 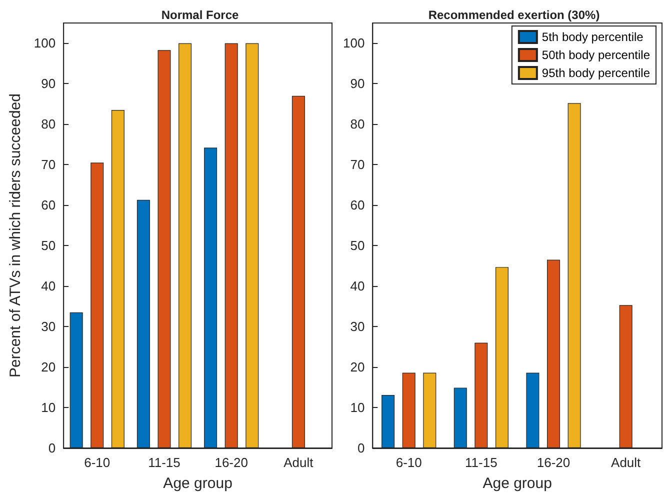 What do you see at coordinates (593, 37) in the screenshot?
I see `legend-label: 5th body percentile` at bounding box center [593, 37].